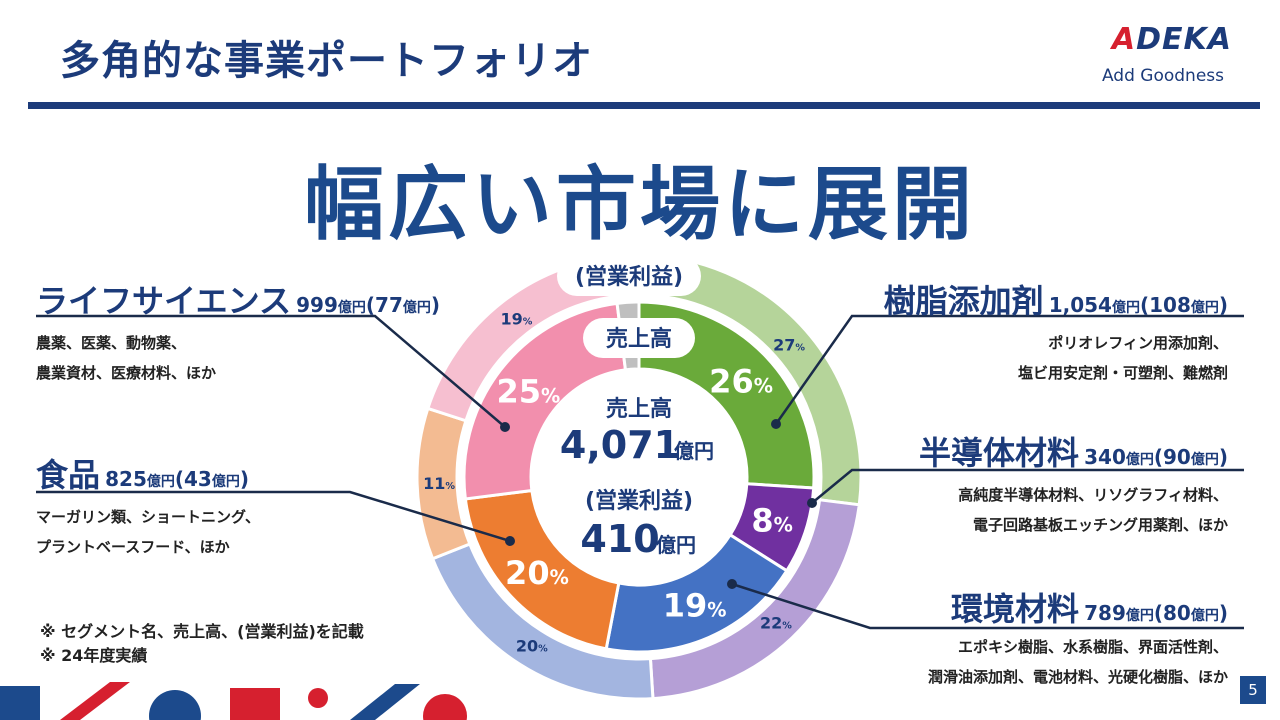 This screenshot has height=720, width=1280. What do you see at coordinates (639, 501) in the screenshot?
I see `center-profit-label: (営業利益)` at bounding box center [639, 501].